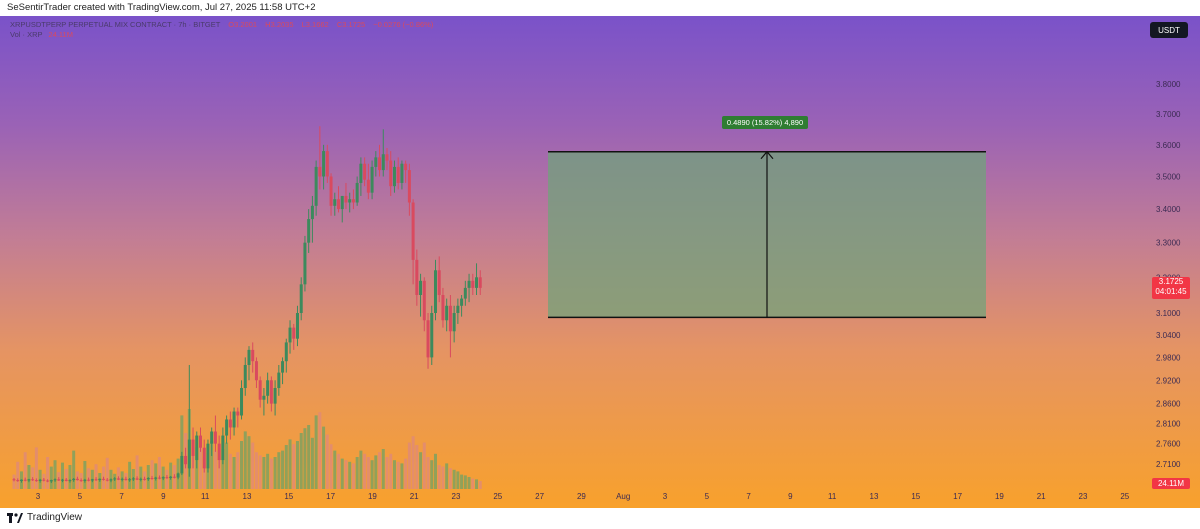  I want to click on time-tick-label: 11, so click(832, 496).